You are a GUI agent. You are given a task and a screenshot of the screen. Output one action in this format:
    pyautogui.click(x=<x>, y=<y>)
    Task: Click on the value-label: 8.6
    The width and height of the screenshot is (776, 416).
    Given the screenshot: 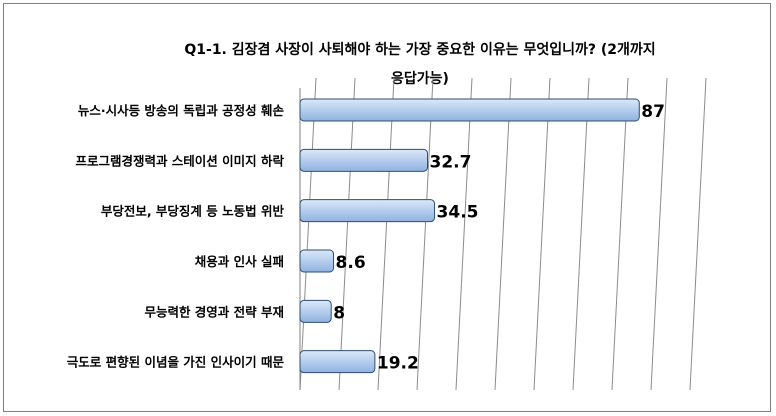 What is the action you would take?
    pyautogui.click(x=351, y=263)
    